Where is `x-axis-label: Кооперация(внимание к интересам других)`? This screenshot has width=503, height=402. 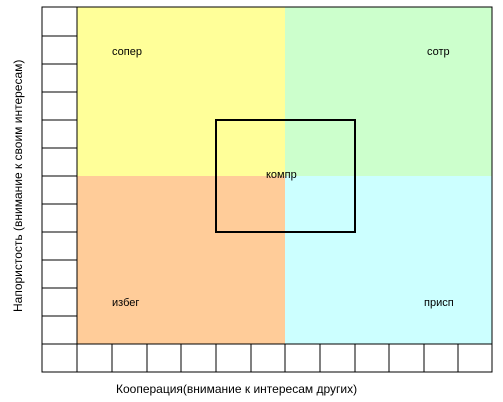
x-axis-label: Кооперация(внимание к интересам других) is located at coordinates (236, 389).